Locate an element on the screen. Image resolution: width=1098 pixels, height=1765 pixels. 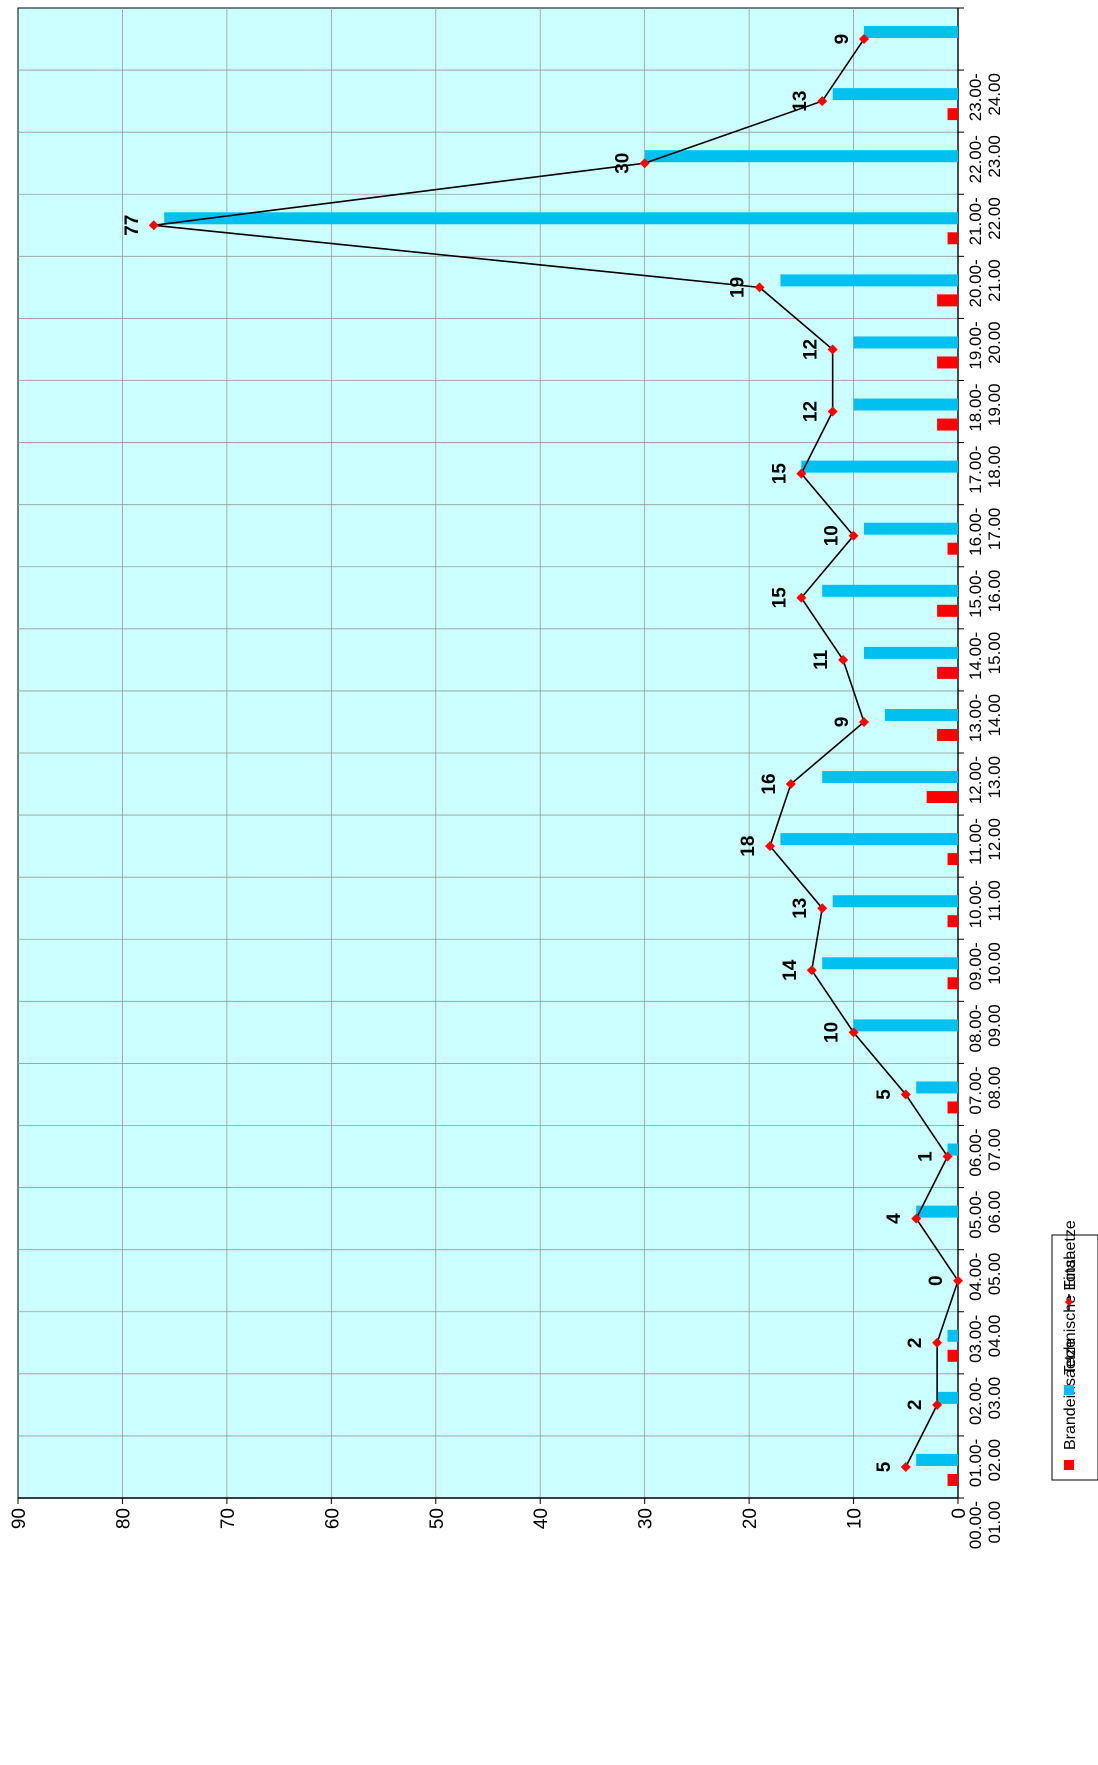
category-label: 09.00 is located at coordinates (994, 1025).